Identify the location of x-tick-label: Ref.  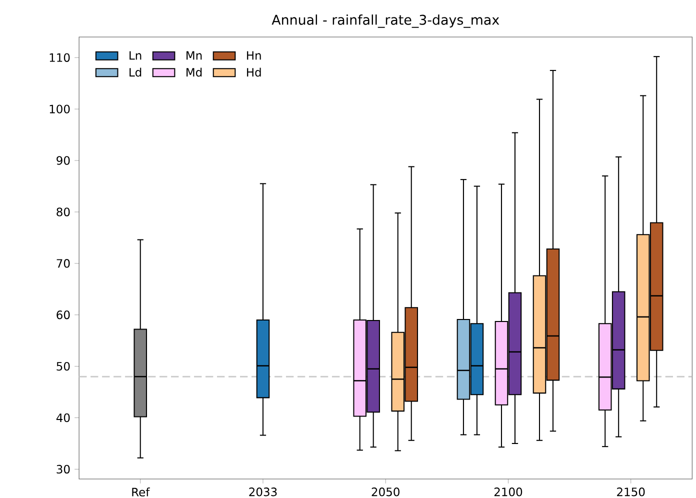
(141, 491).